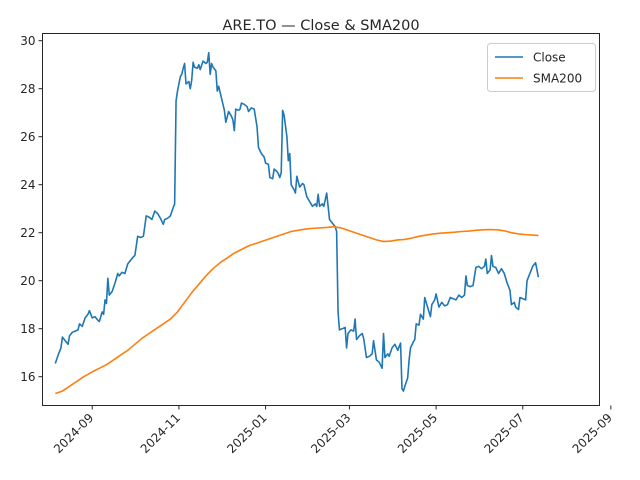 This screenshot has width=640, height=480. I want to click on legend-label-close: Close, so click(549, 58).